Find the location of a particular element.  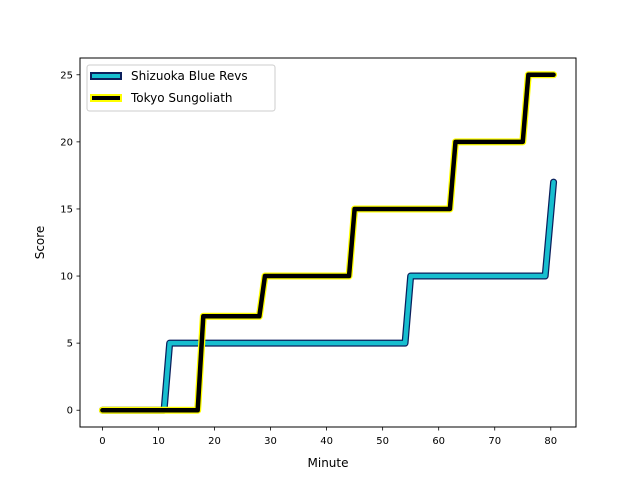

x-axis-label: Minute is located at coordinates (328, 463).